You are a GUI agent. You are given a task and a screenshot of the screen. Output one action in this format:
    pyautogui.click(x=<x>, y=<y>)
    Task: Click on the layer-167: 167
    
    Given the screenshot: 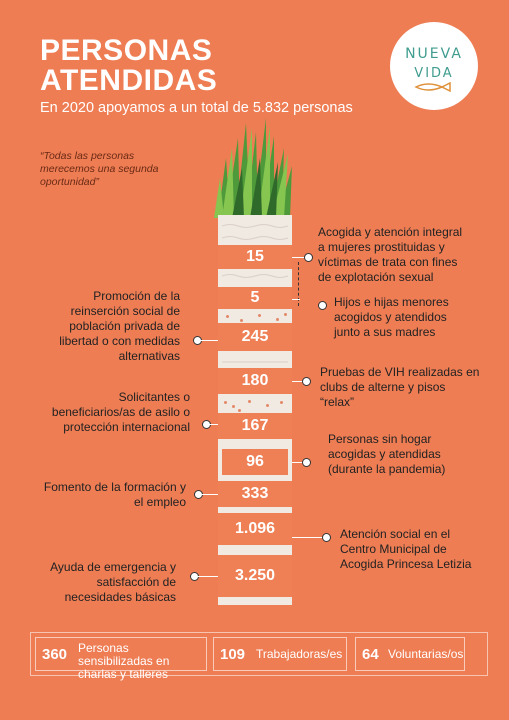 What is the action you would take?
    pyautogui.click(x=255, y=426)
    